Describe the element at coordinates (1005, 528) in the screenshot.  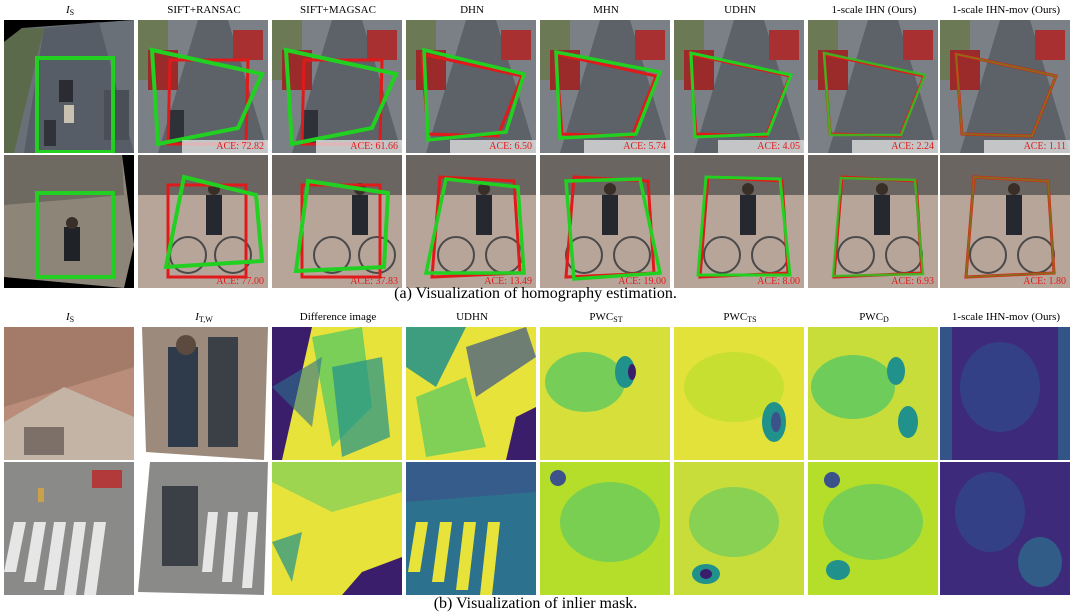
I see `crosswalk-ihn-mov-mask` at that location.